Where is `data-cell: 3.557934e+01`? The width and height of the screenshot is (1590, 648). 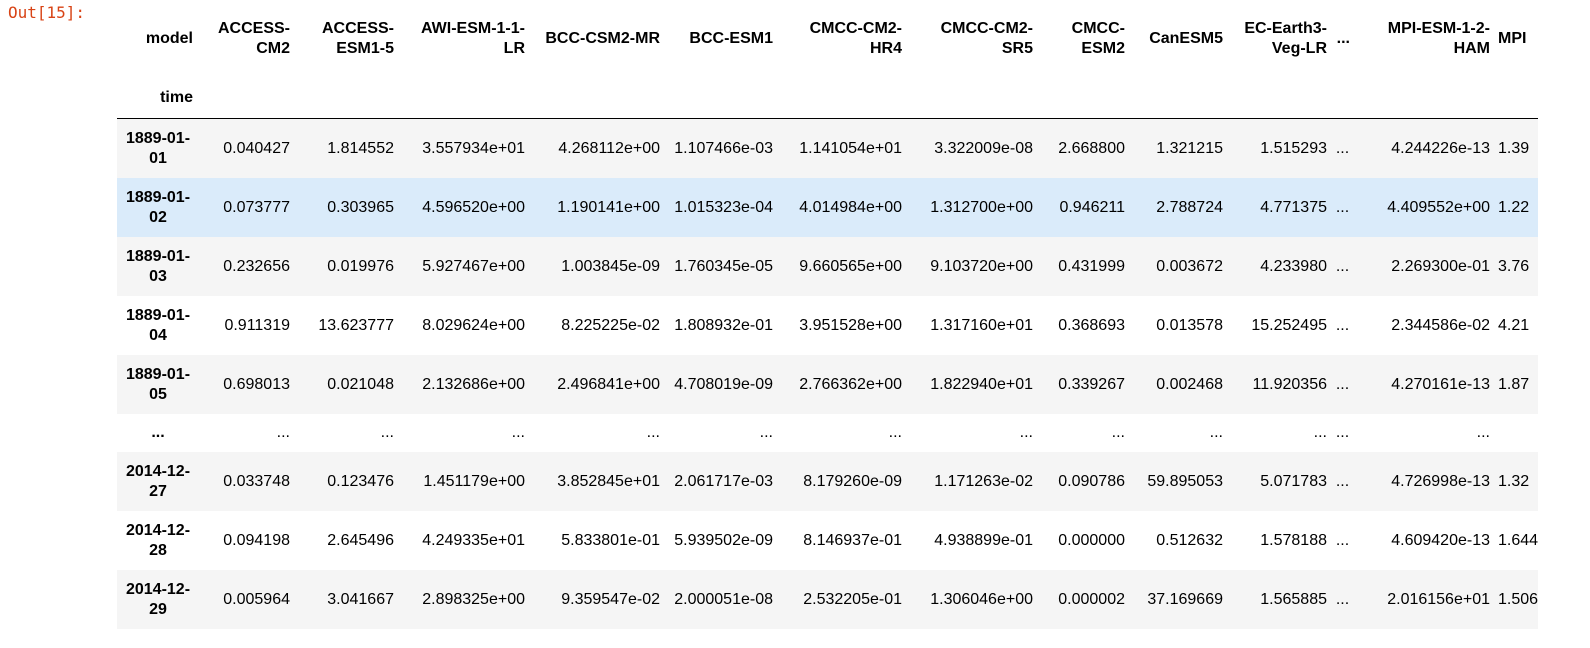
data-cell: 3.557934e+01 is located at coordinates (473, 148).